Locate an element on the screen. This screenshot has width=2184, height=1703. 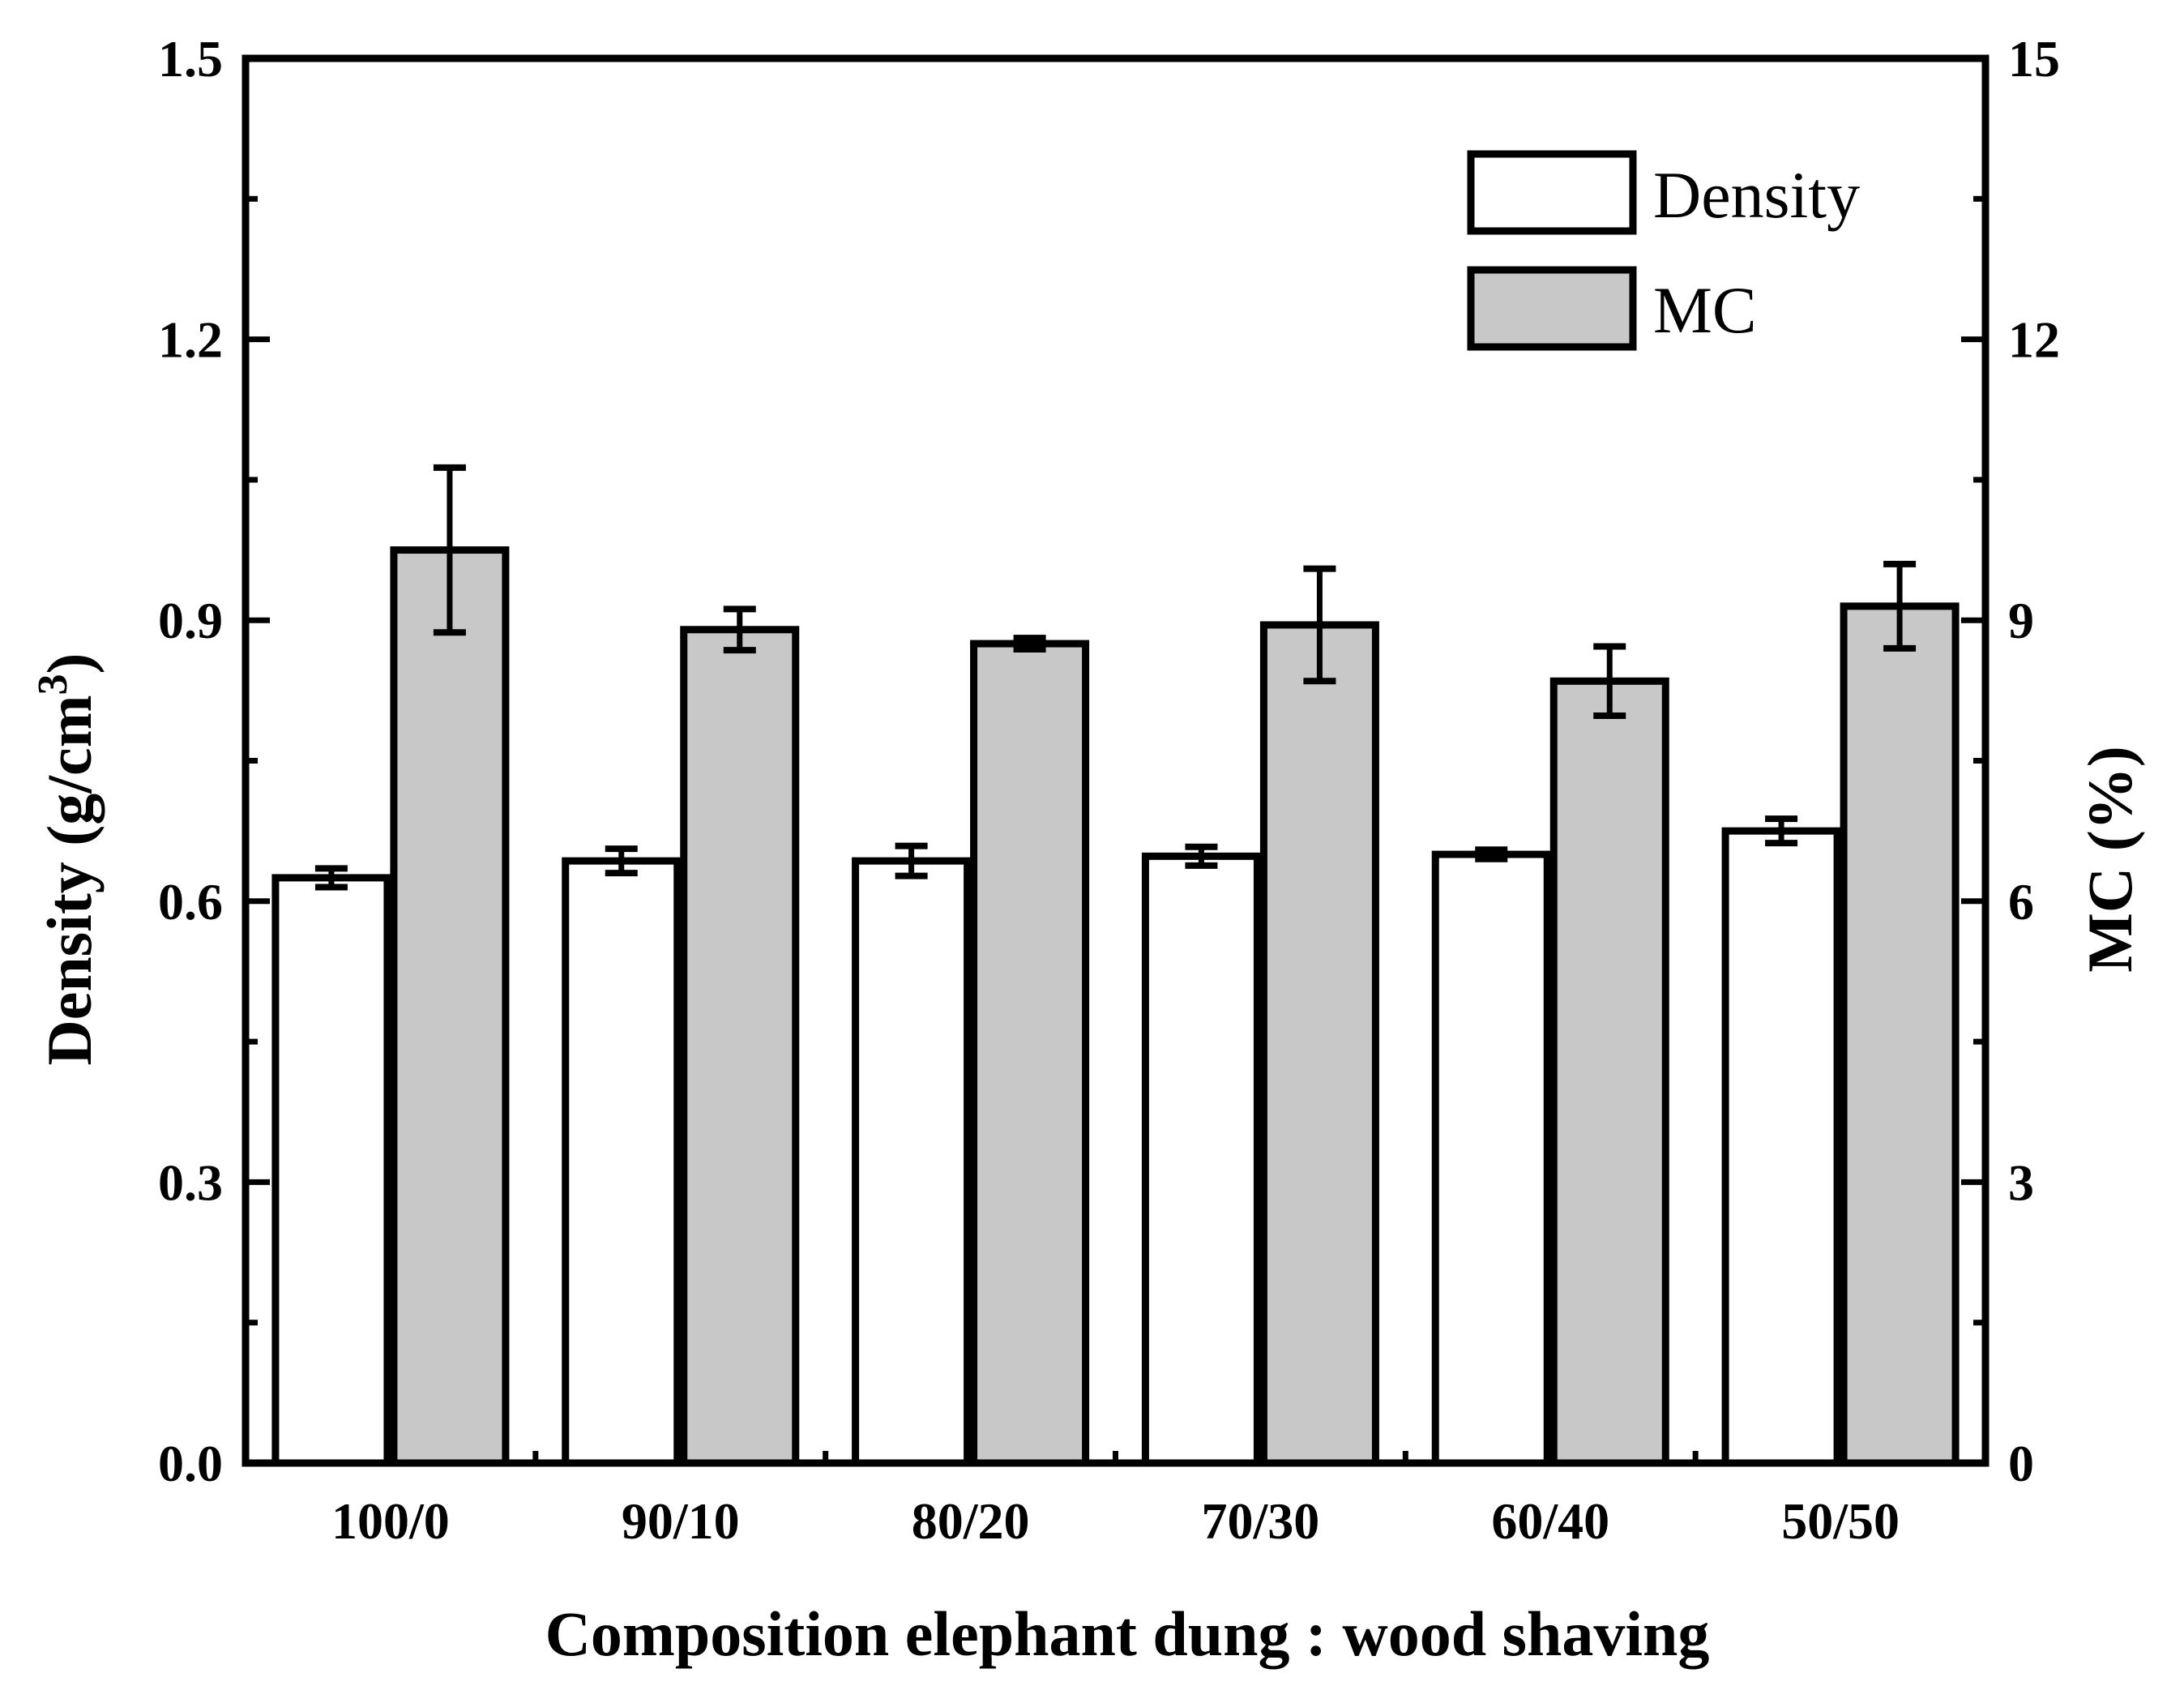
y-axis-title: Density (g/cm3) is located at coordinates (68, 859).